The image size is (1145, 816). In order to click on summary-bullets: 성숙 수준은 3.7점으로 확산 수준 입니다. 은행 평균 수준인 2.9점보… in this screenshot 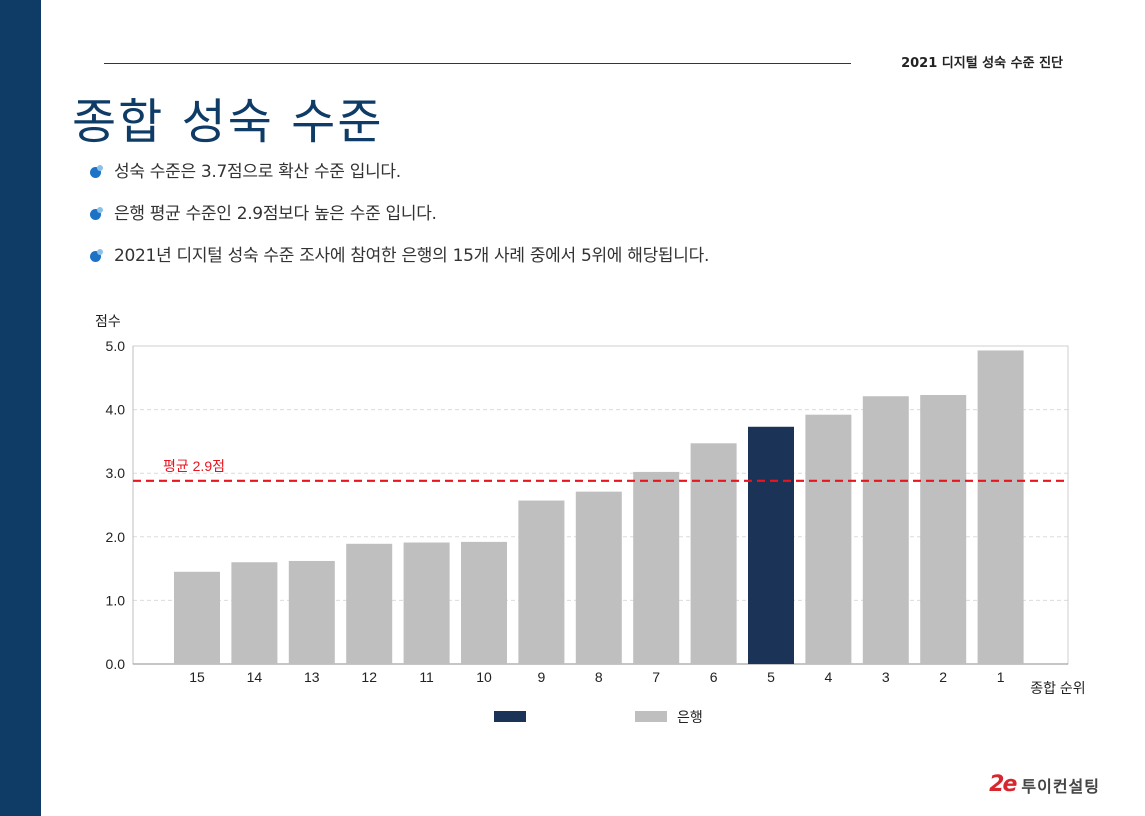, I will do `click(398, 221)`.